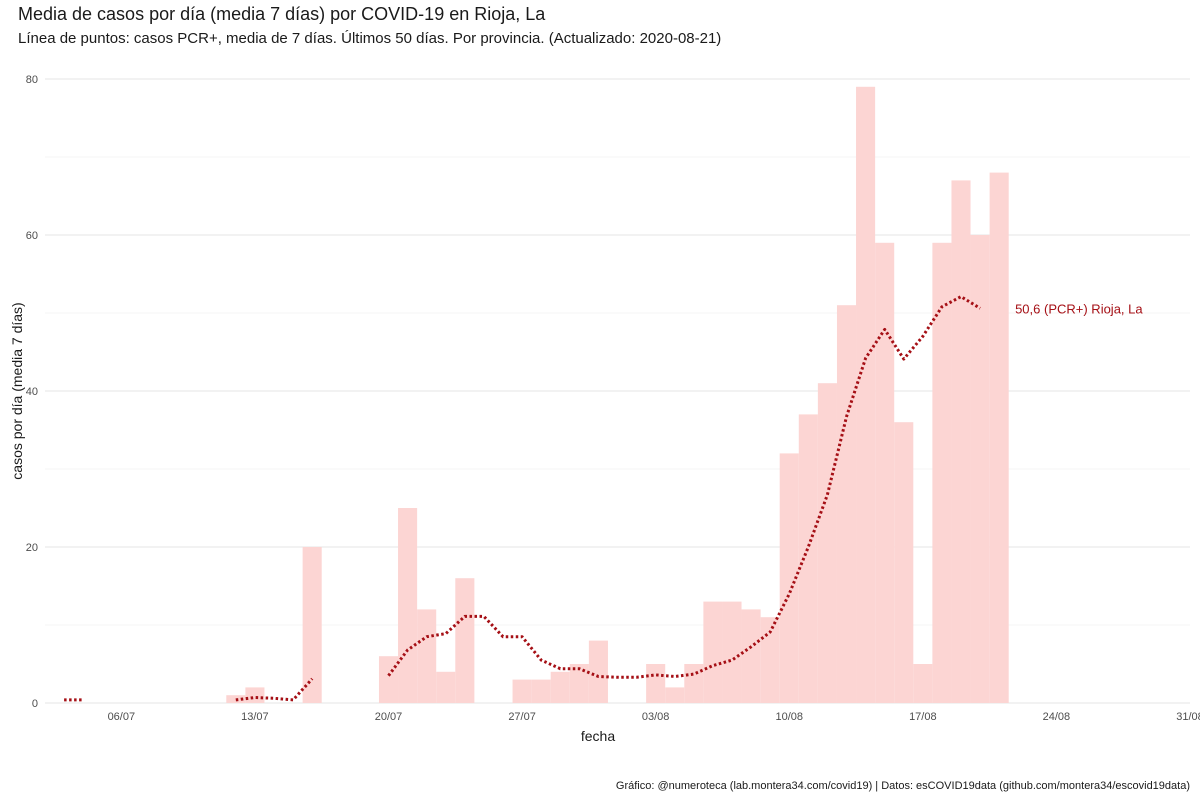 The height and width of the screenshot is (800, 1200). What do you see at coordinates (274, 689) in the screenshot?
I see `series-line-segment` at bounding box center [274, 689].